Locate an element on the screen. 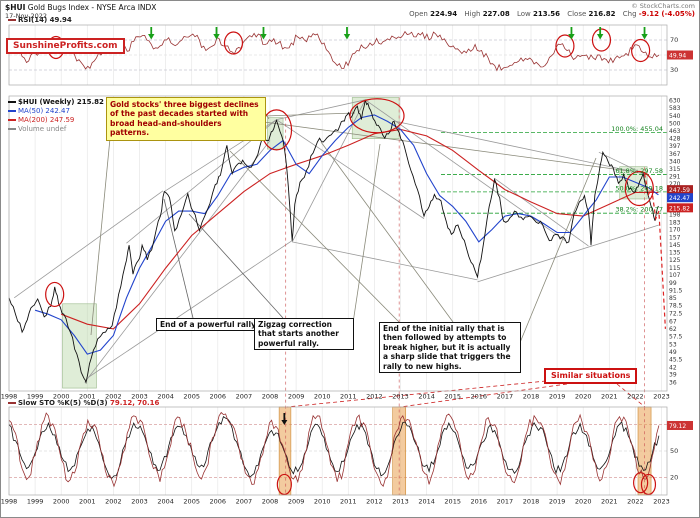 The image size is (700, 518). year-label: 2000 is located at coordinates (61, 397).